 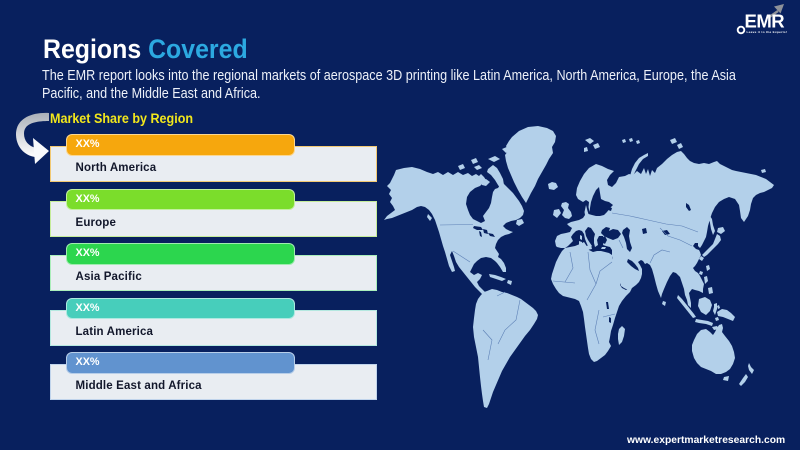 I want to click on svg-text: Leave it to the Experts!, so click(x=767, y=32).